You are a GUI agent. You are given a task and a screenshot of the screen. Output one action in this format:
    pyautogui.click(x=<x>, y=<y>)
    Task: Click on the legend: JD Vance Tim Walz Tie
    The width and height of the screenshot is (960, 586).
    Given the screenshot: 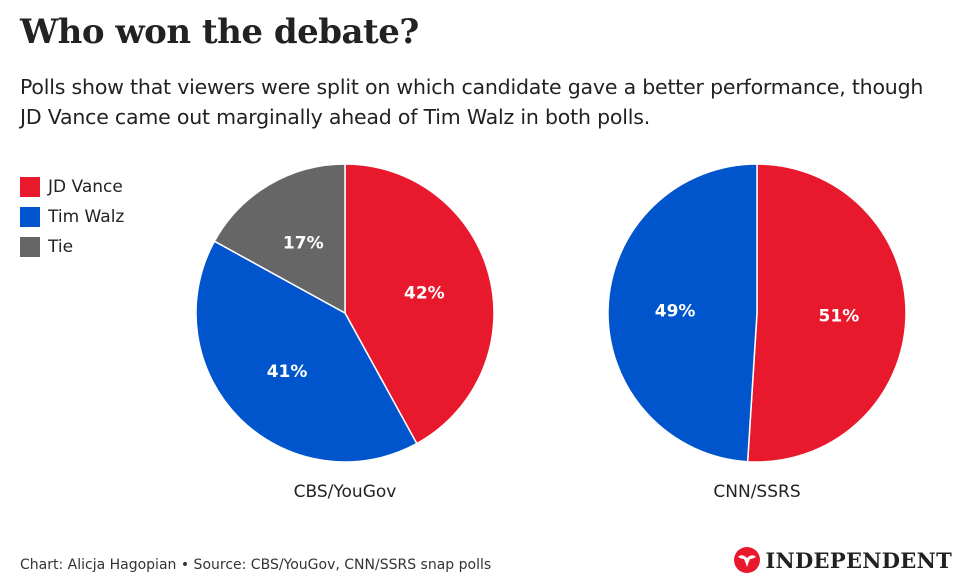 What is the action you would take?
    pyautogui.click(x=72, y=220)
    